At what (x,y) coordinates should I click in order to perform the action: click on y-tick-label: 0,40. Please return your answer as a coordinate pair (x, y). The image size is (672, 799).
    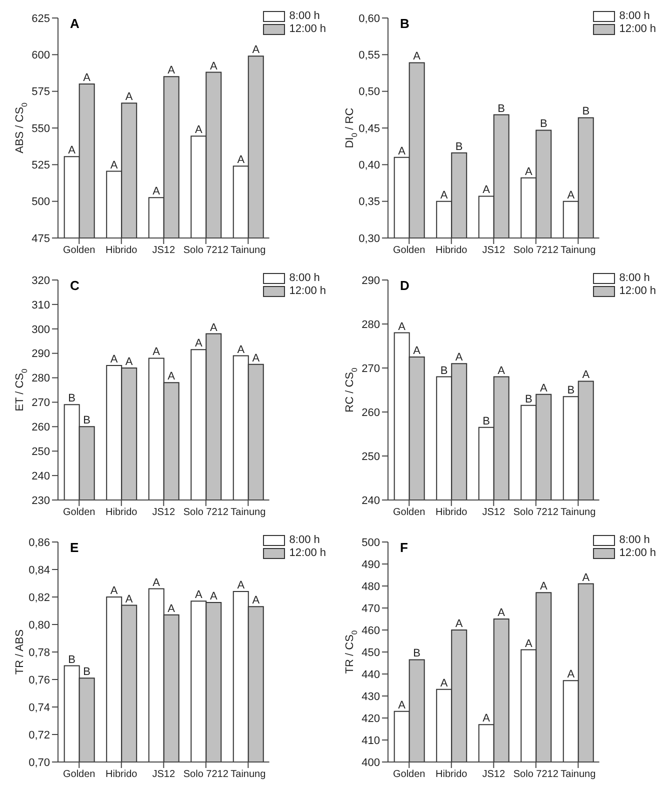
    Looking at the image, I should click on (369, 166).